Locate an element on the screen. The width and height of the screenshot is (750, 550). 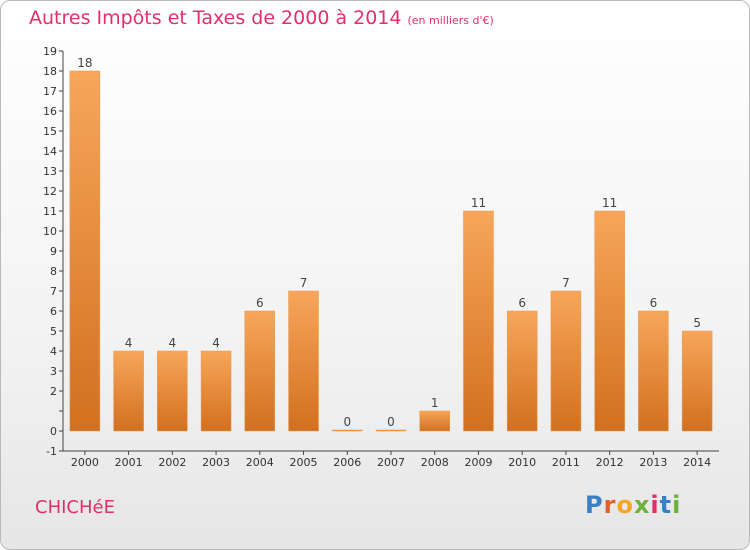
y-tick-label: 16 is located at coordinates (50, 111).